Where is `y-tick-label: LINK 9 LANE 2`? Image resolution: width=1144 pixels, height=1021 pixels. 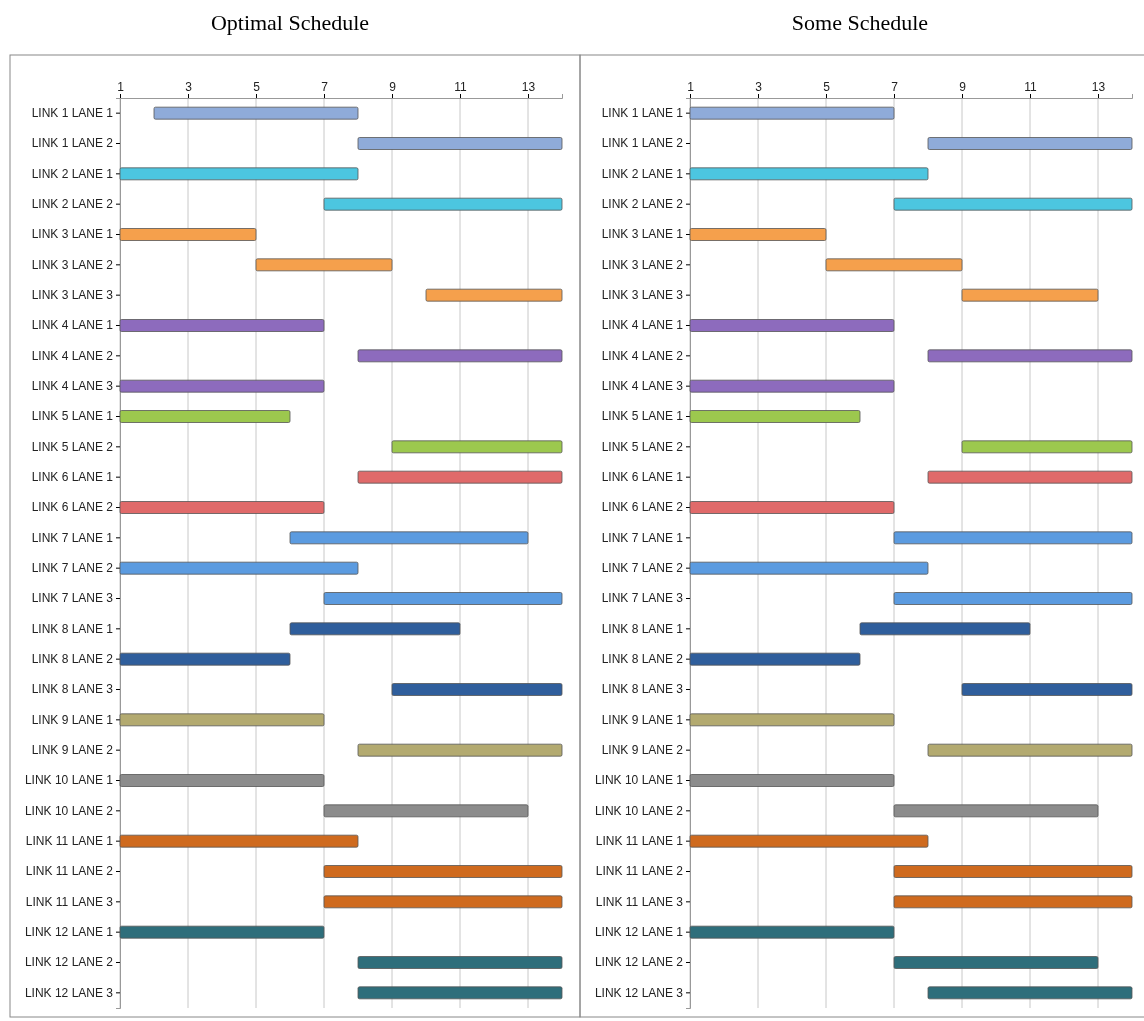 y-tick-label: LINK 9 LANE 2 is located at coordinates (642, 750).